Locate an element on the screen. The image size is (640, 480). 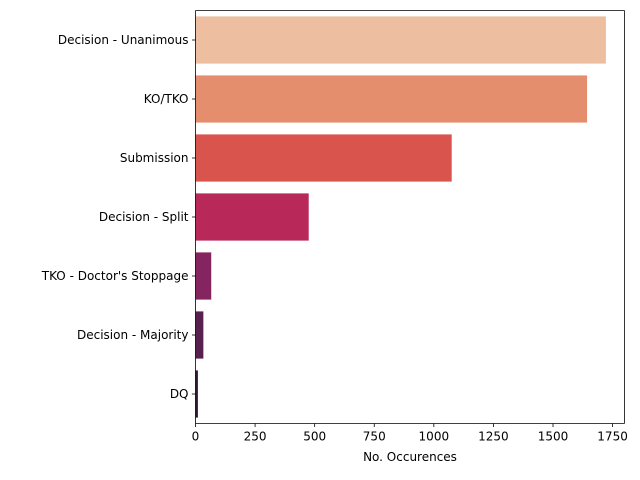
x-tick-label: 250 is located at coordinates (255, 437).